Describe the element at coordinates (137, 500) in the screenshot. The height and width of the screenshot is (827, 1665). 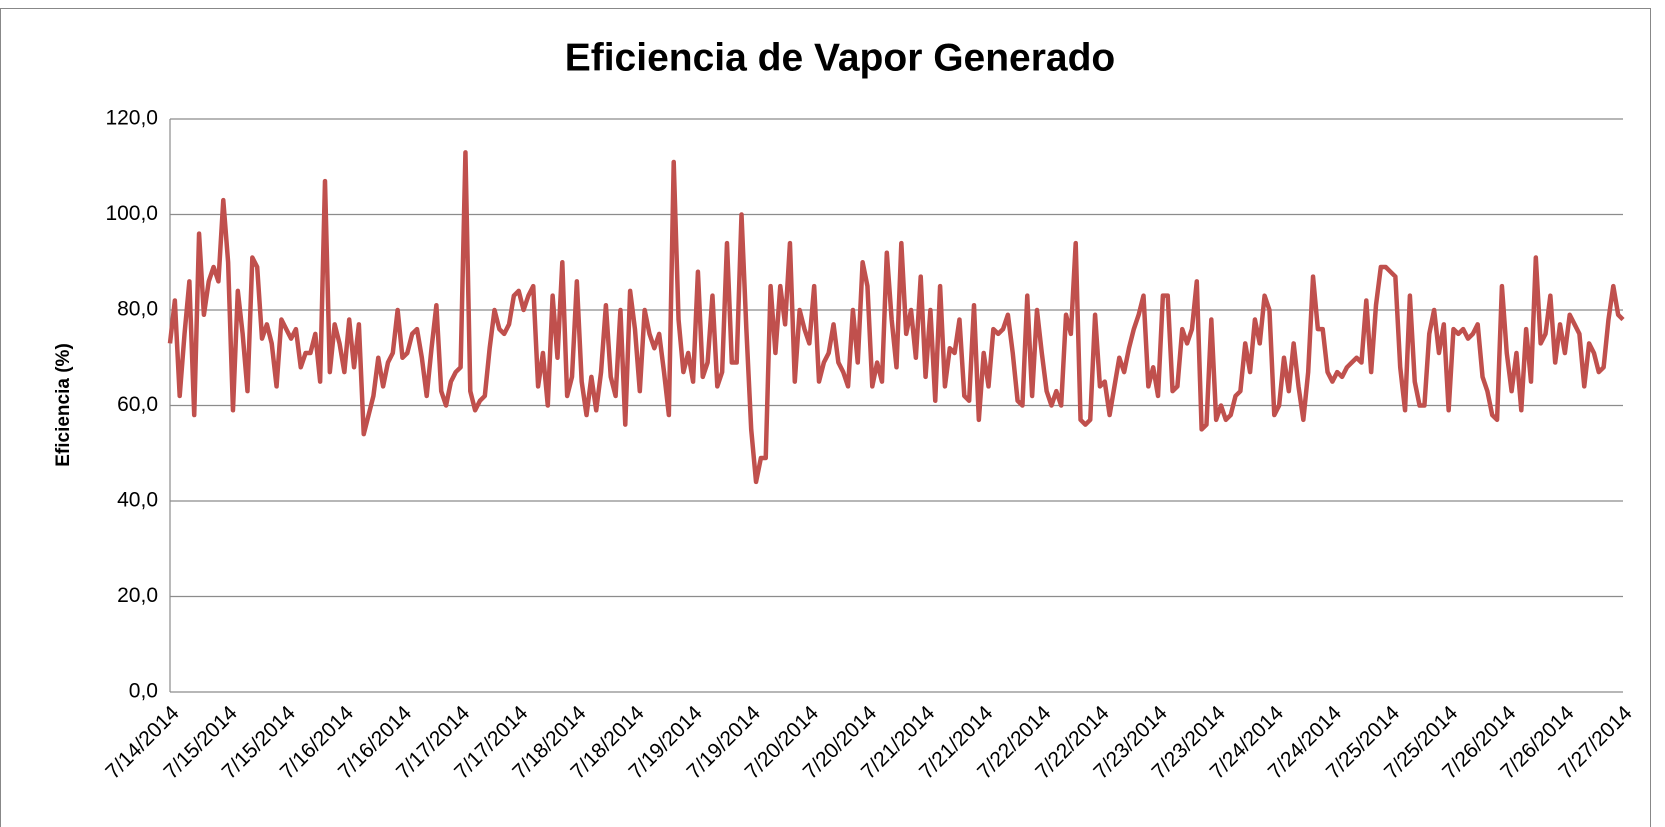
I see `y-tick-label: 40,0` at that location.